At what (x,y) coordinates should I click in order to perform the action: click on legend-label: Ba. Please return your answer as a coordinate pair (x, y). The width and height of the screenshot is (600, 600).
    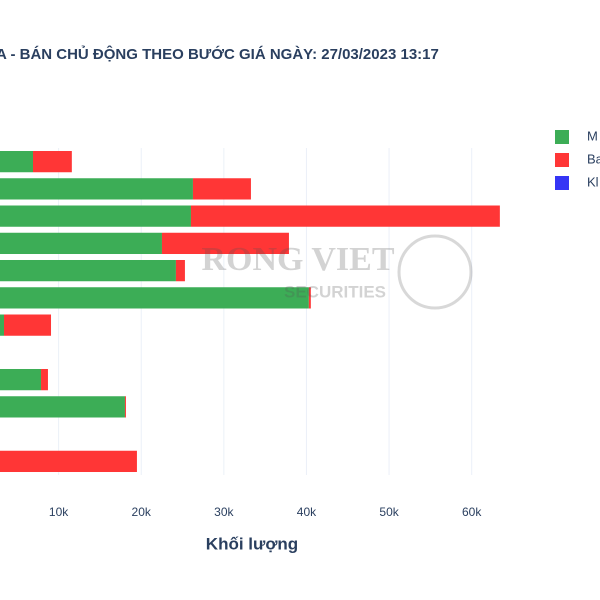
    Looking at the image, I should click on (593, 158).